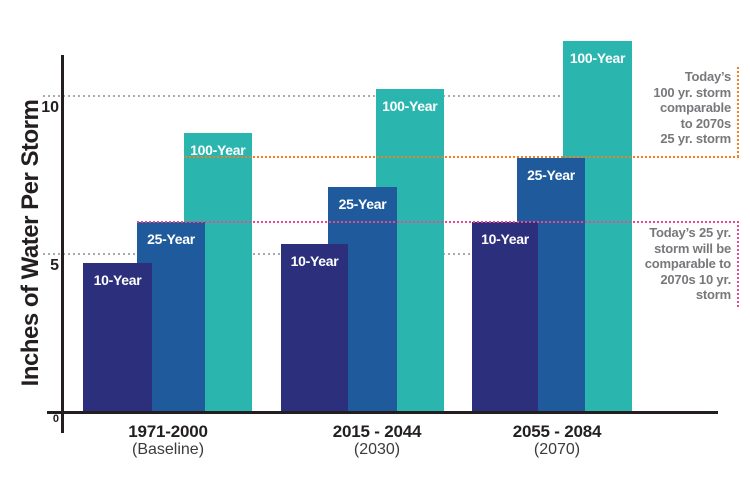 The image size is (750, 479). I want to click on x-category-2070: 2055 - 2084 (2070), so click(557, 440).